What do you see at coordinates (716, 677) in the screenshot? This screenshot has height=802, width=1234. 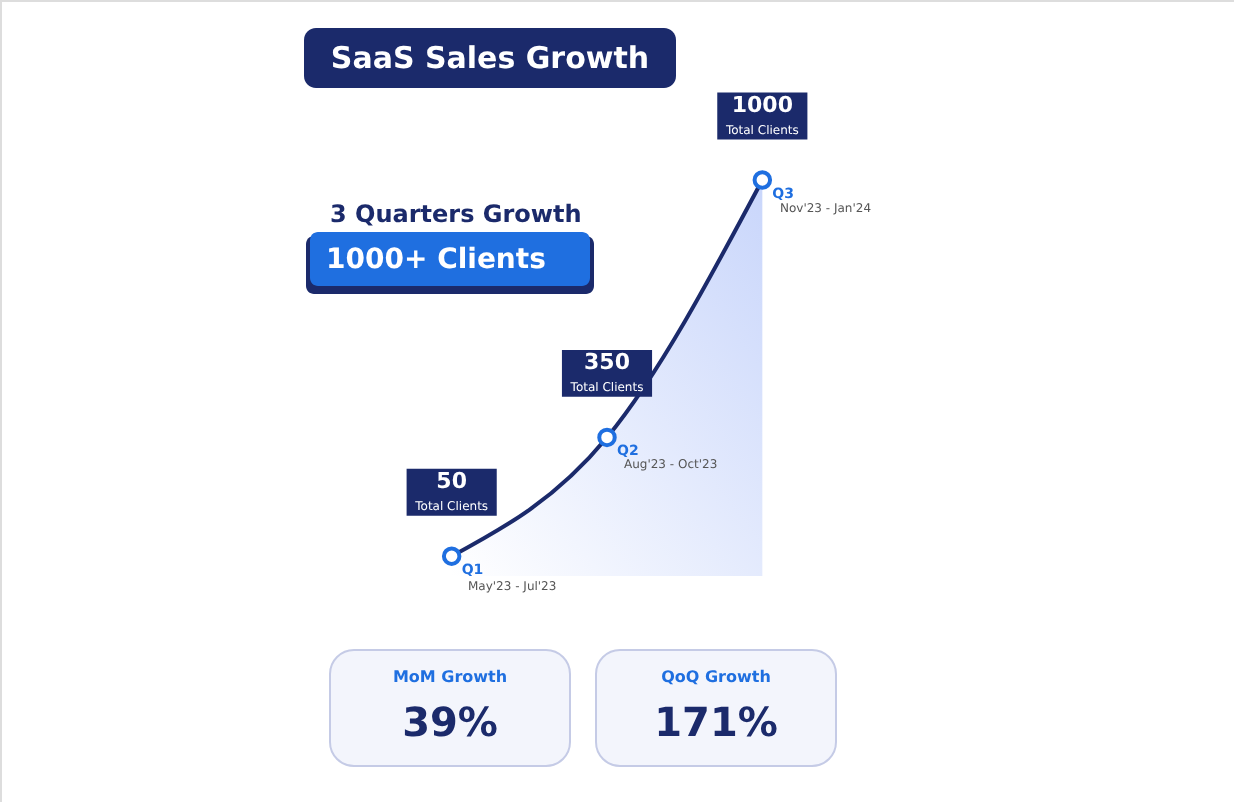 I see `text: QoQ Growth` at bounding box center [716, 677].